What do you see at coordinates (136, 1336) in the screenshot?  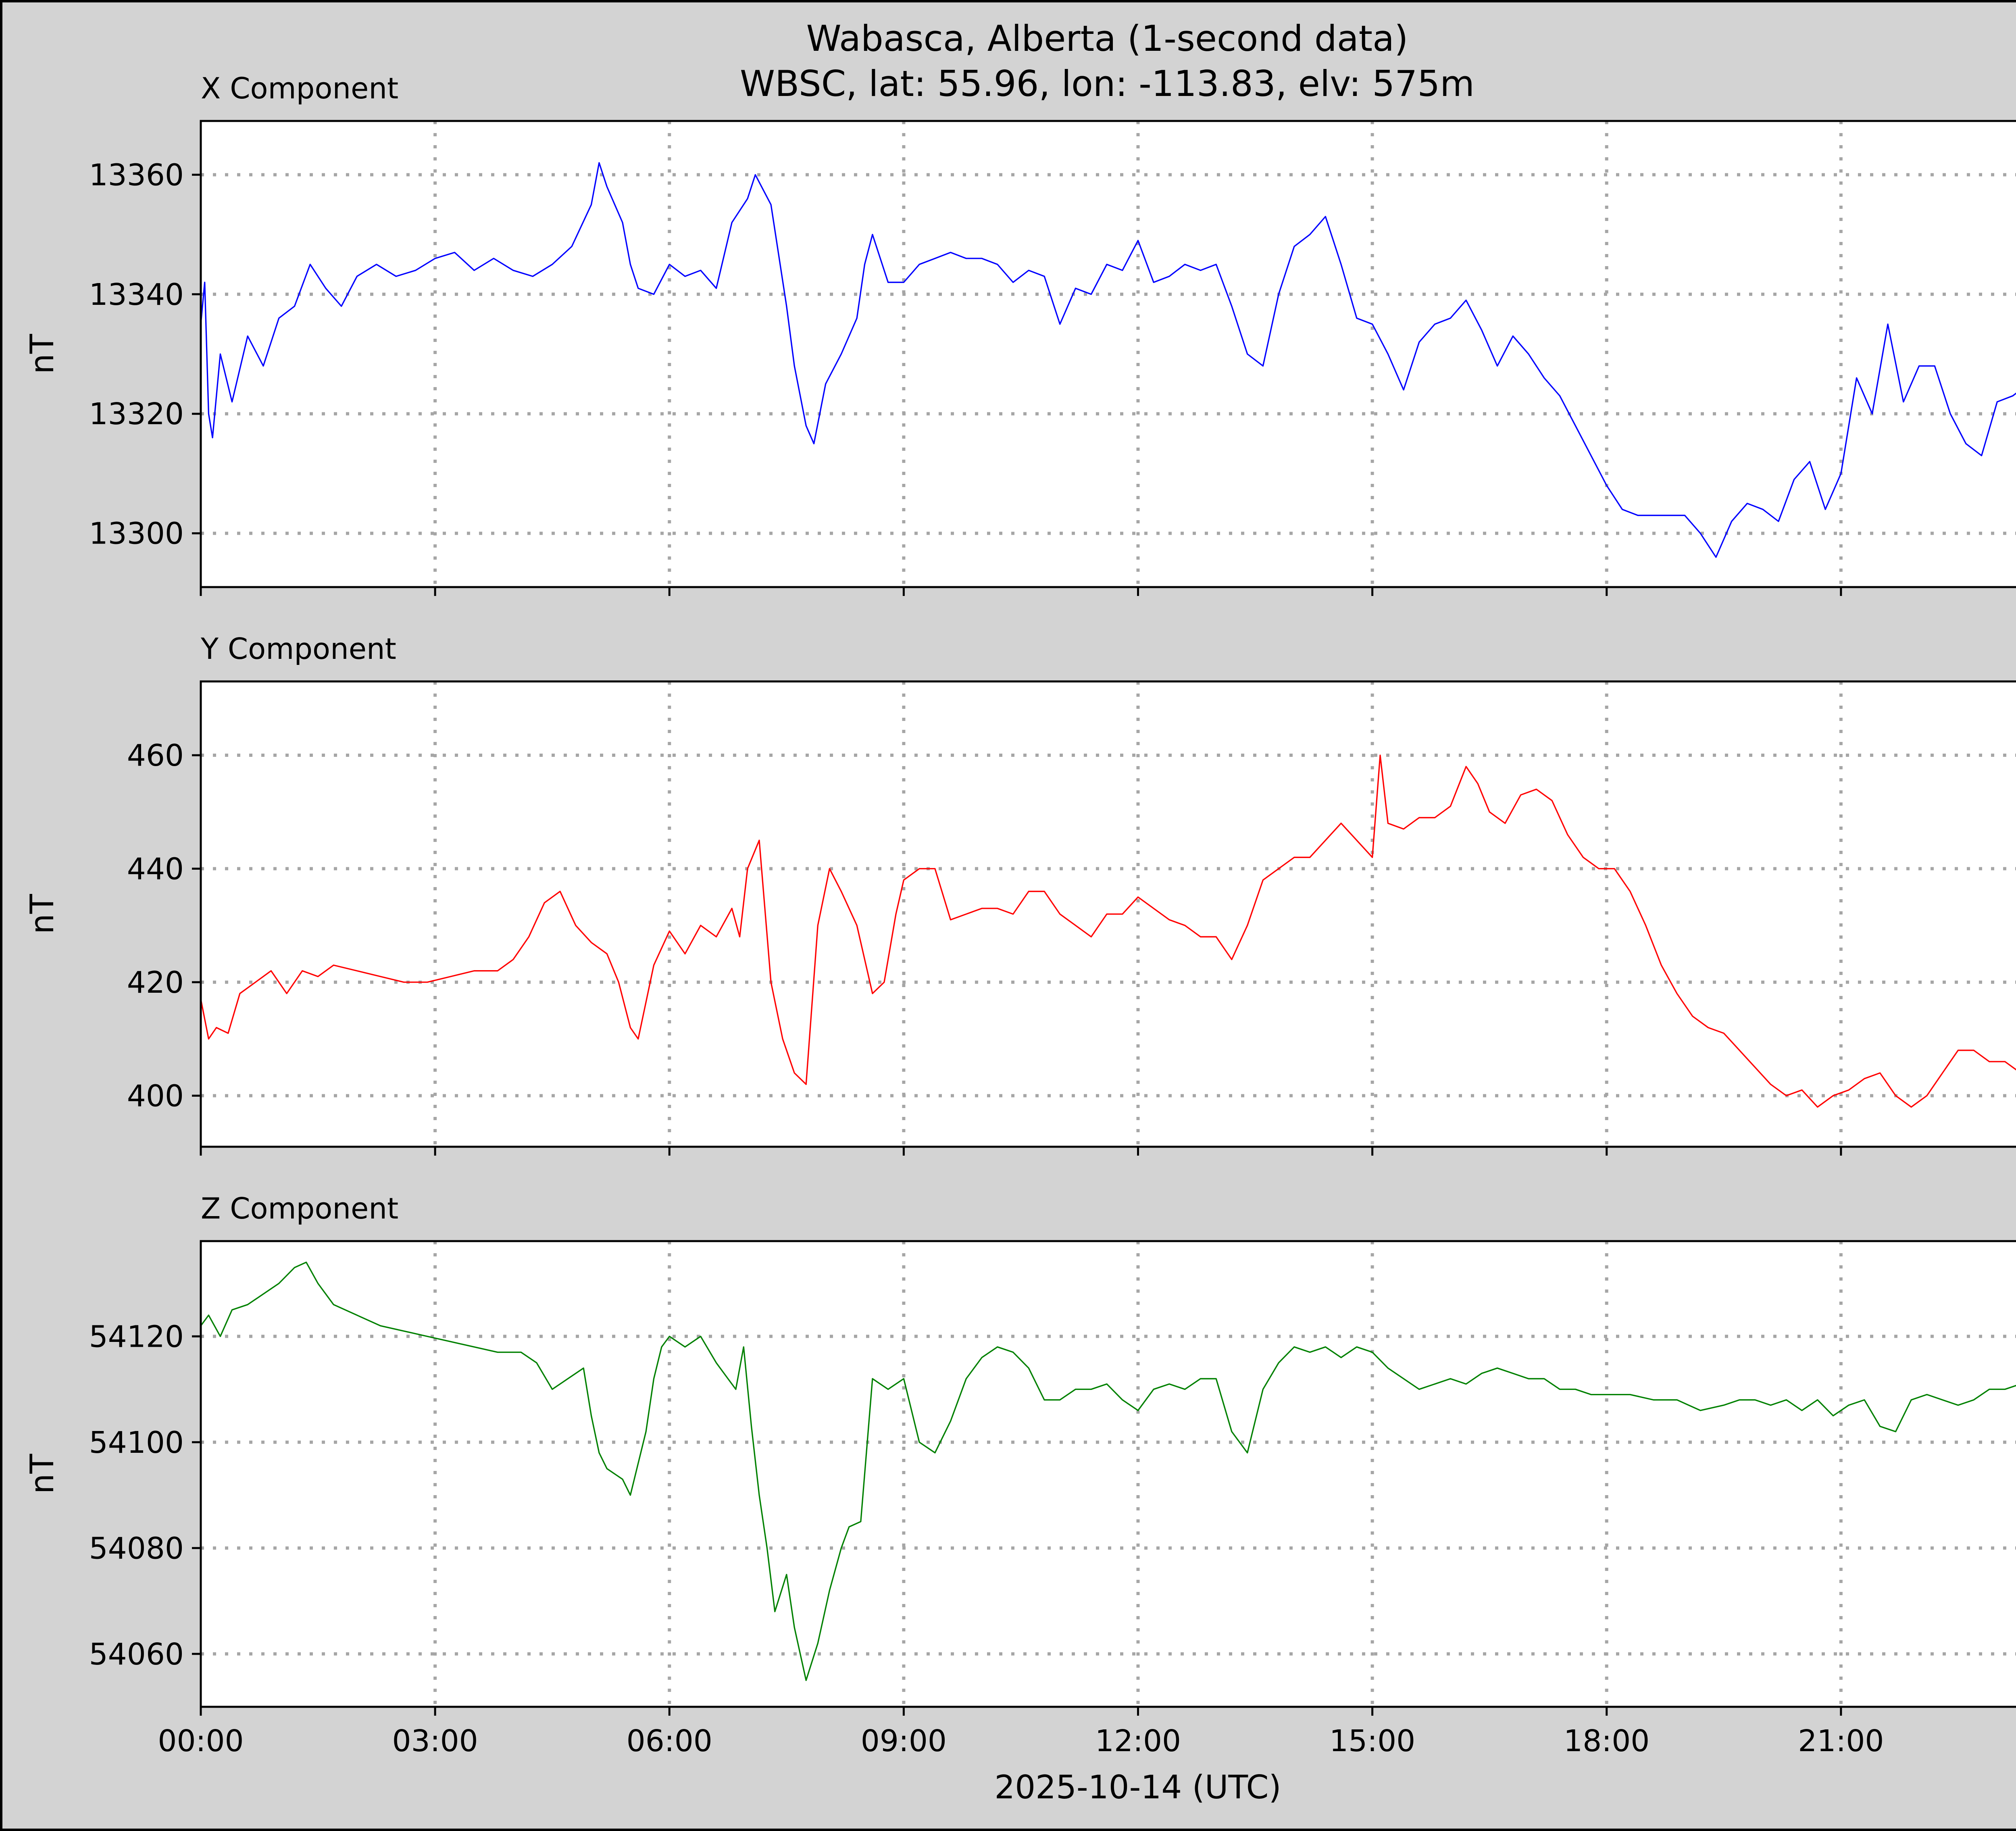 I see `y-tick-label: 54120` at bounding box center [136, 1336].